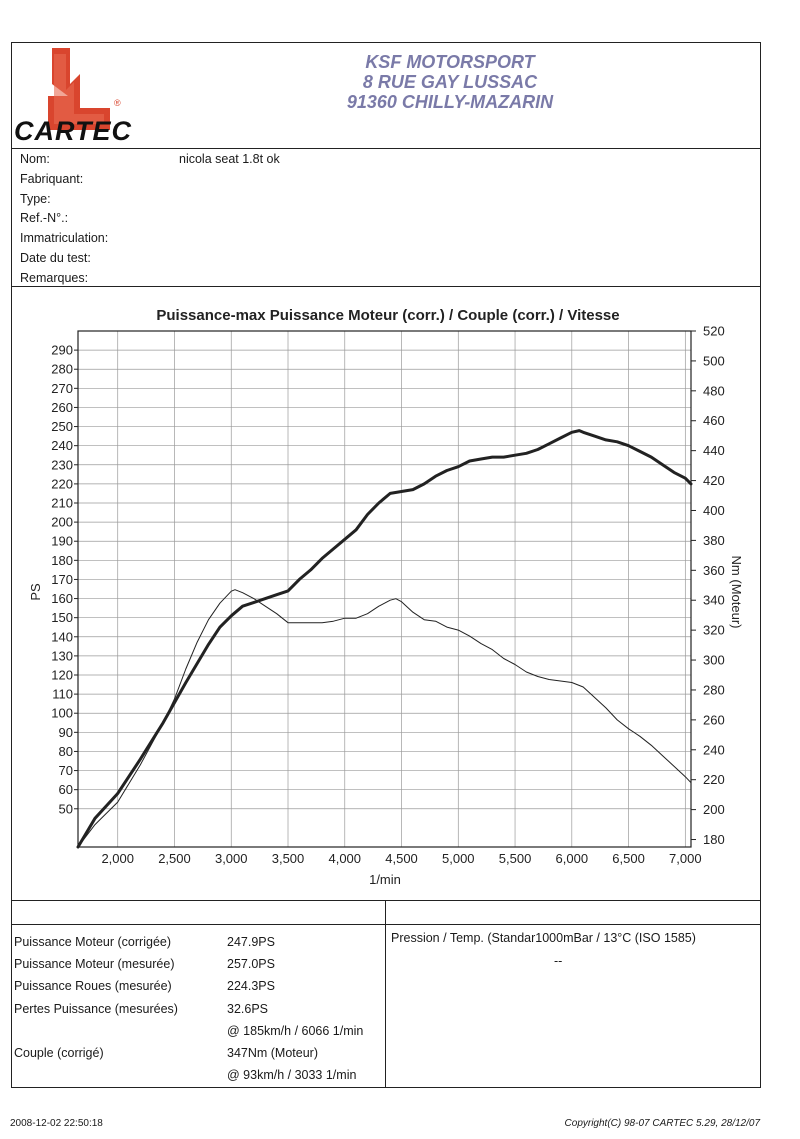 Image resolution: width=800 pixels, height=1139 pixels. What do you see at coordinates (66, 751) in the screenshot?
I see `y-left-tick-label: 80` at bounding box center [66, 751].